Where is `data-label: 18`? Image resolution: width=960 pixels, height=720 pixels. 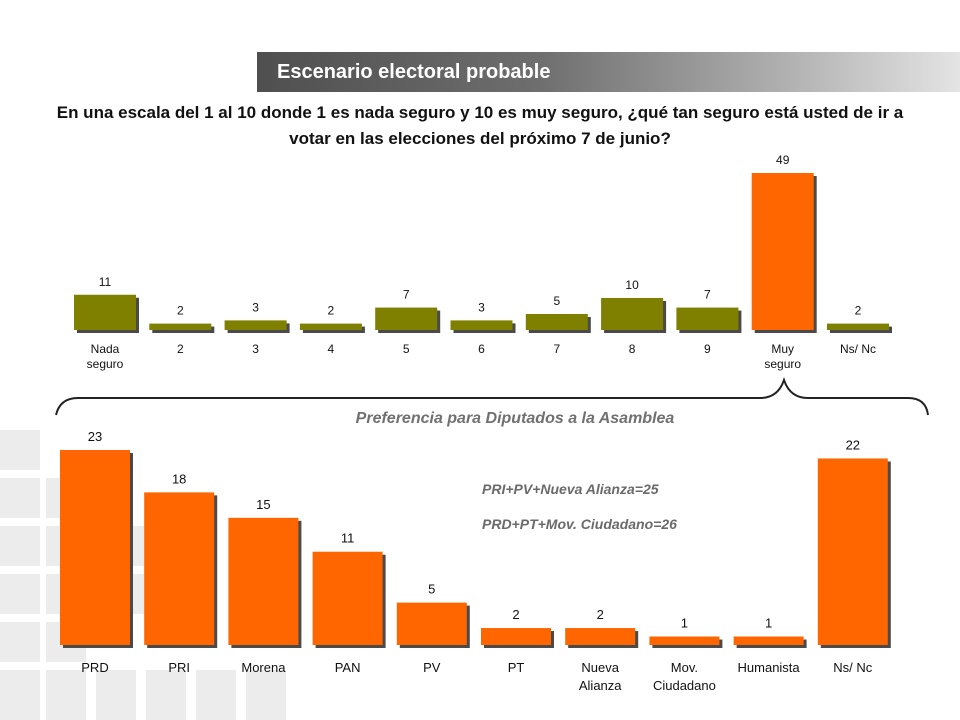
data-label: 18 is located at coordinates (179, 478).